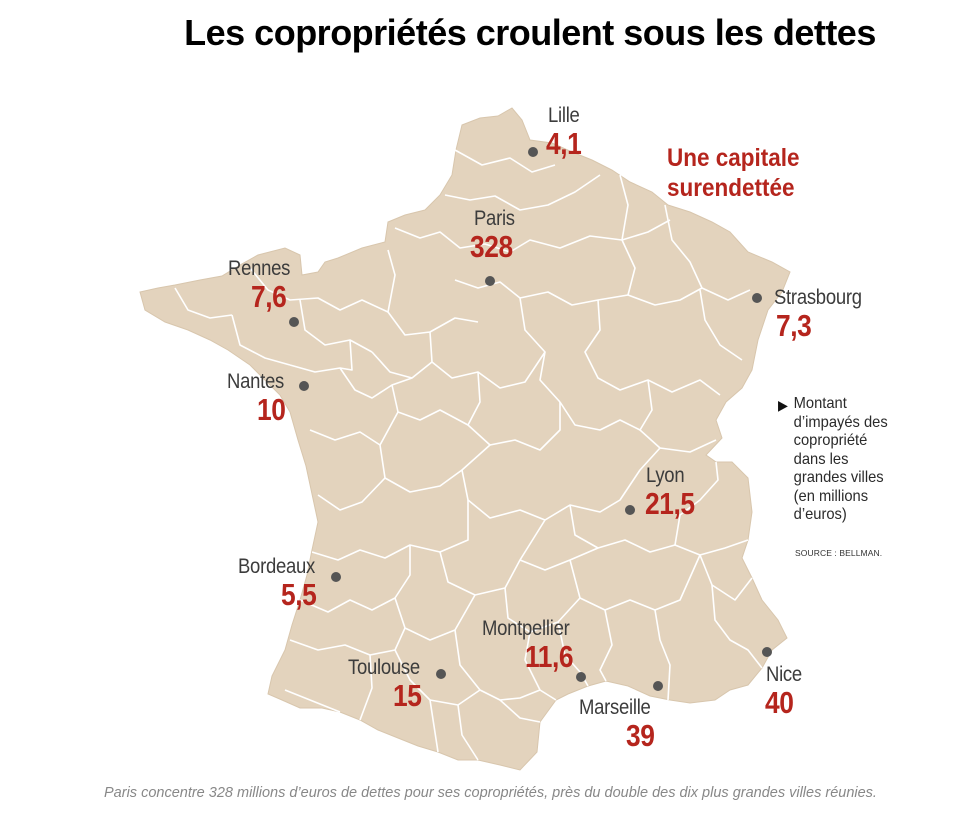 The width and height of the screenshot is (976, 816). Describe the element at coordinates (783, 405) in the screenshot. I see `triangle-right-icon: ▶` at that location.